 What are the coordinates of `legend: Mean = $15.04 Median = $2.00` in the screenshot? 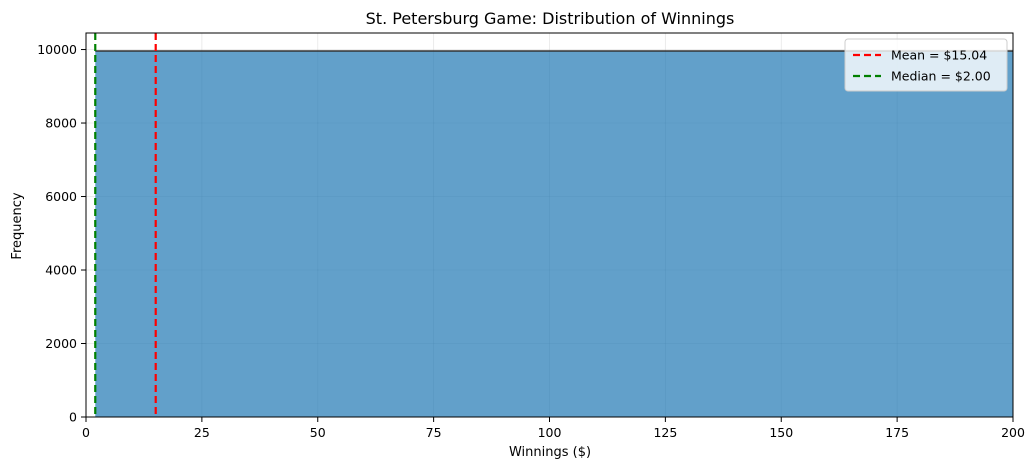 It's located at (926, 65).